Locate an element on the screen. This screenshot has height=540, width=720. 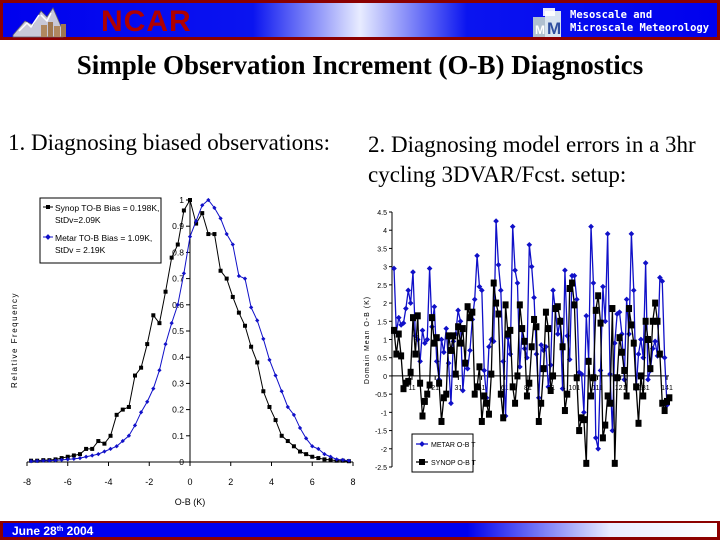
chart1-y-tick-label: 1 is located at coordinates (181, 200).